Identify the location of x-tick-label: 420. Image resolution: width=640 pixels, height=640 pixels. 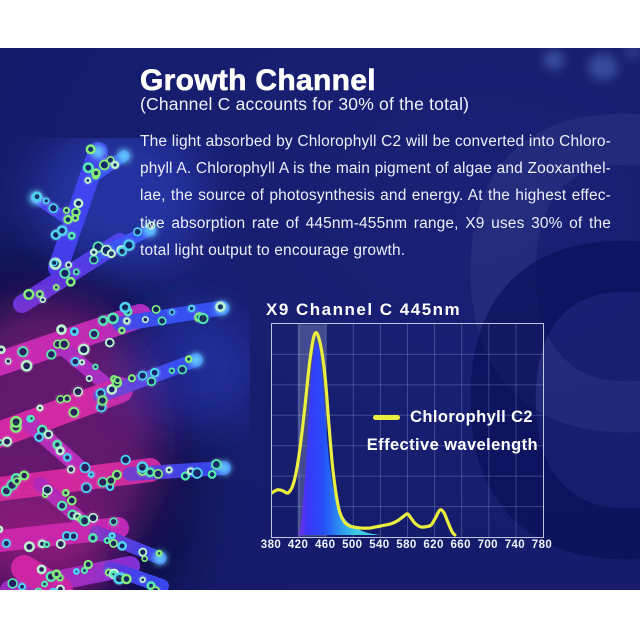
(298, 545).